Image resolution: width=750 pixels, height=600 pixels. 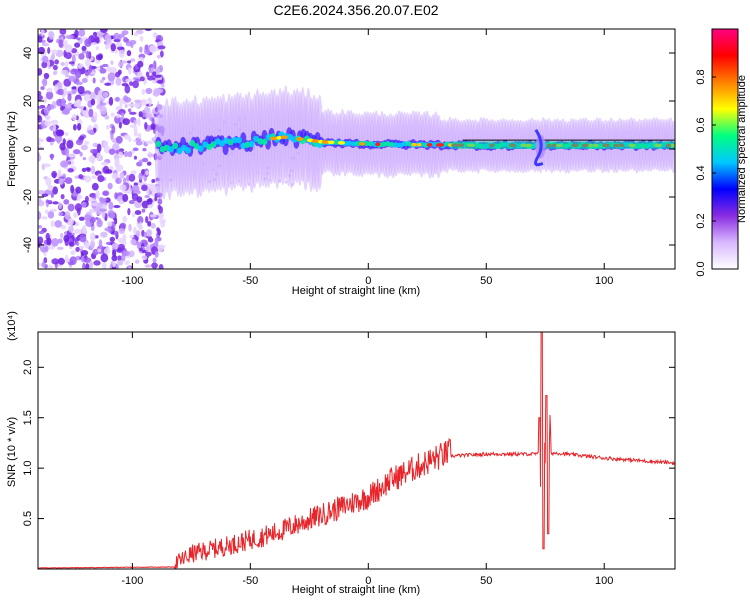 What do you see at coordinates (132, 581) in the screenshot?
I see `x-tick-label: -100` at bounding box center [132, 581].